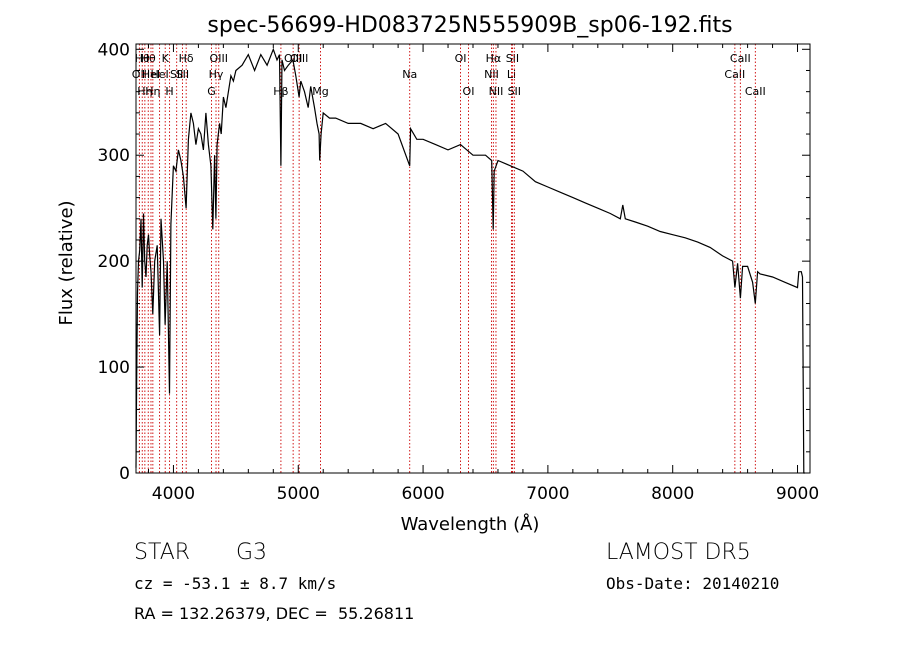 This screenshot has width=900, height=649. What do you see at coordinates (678, 552) in the screenshot?
I see `survey-name: LAMOST DR5` at bounding box center [678, 552].